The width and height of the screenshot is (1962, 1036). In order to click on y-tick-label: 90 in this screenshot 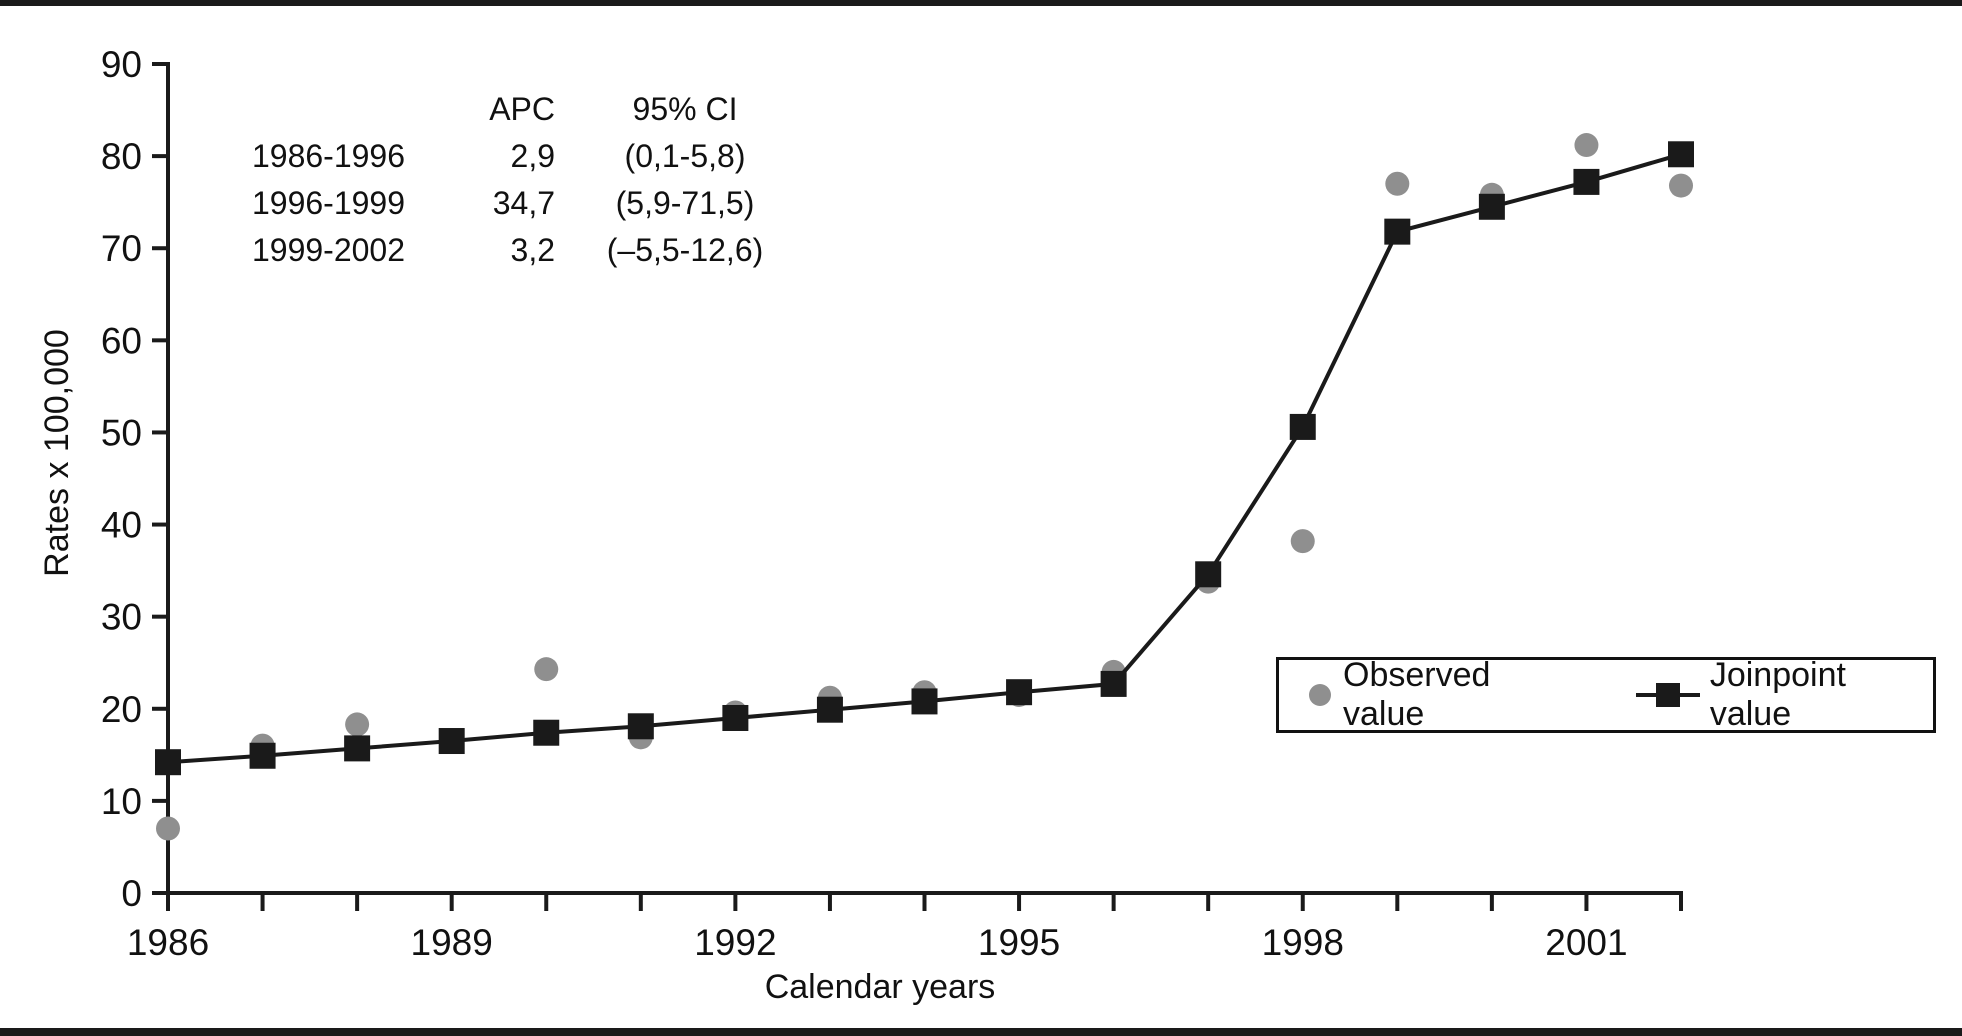, I will do `click(121, 64)`.